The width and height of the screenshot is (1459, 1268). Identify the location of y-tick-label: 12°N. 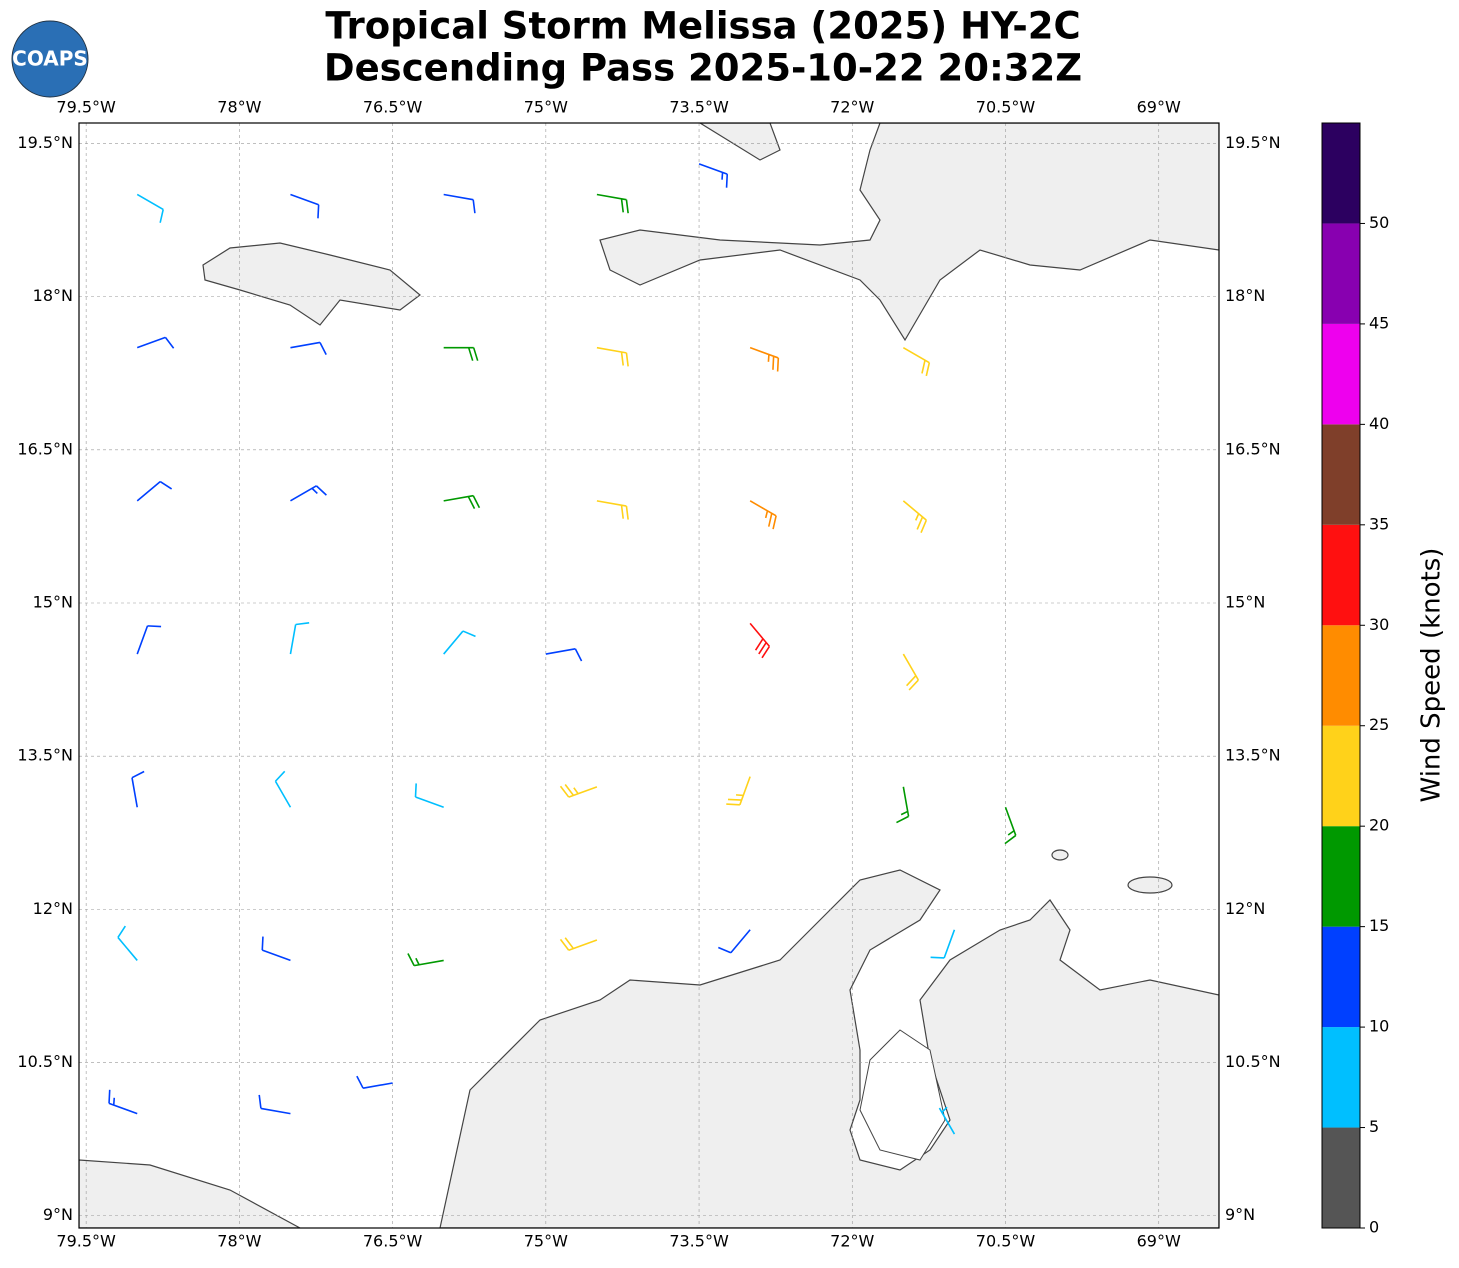
(53, 908).